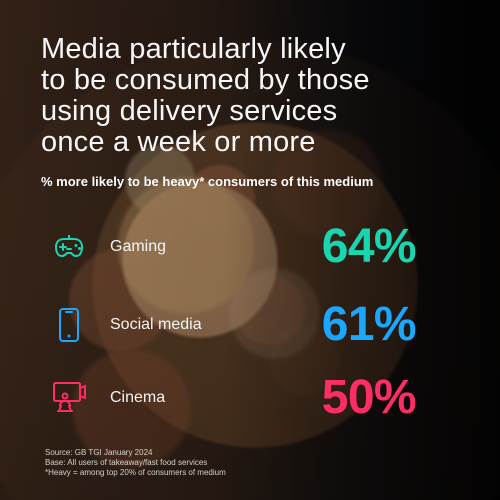 The width and height of the screenshot is (500, 500). What do you see at coordinates (105, 398) in the screenshot?
I see `metric-cinema-left: Cinema` at bounding box center [105, 398].